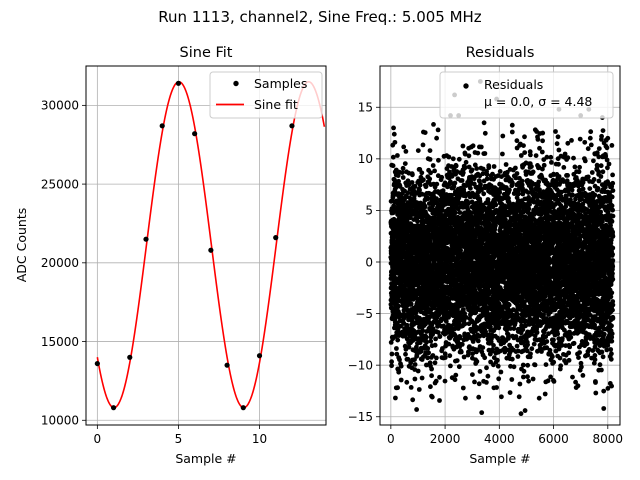 The width and height of the screenshot is (640, 480). I want to click on sine-fit-xlabel: Sample #, so click(205, 458).